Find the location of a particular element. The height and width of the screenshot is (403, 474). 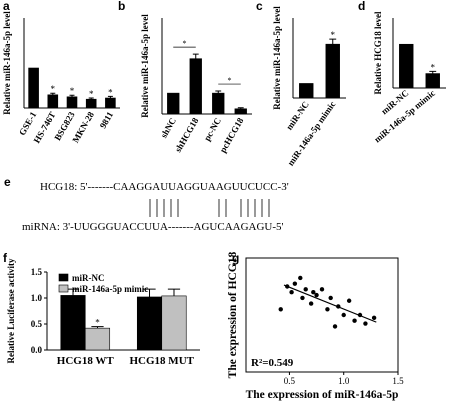

y-axis-title: Relative Luciferase activity is located at coordinates (11, 310).